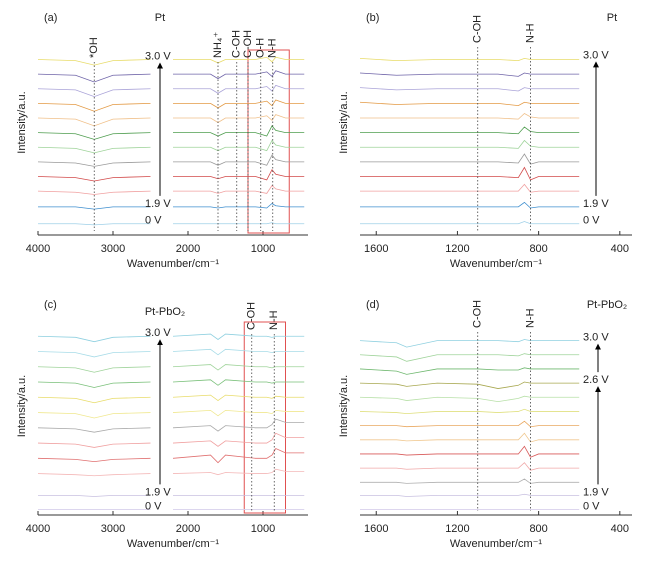  Describe the element at coordinates (596, 380) in the screenshot. I see `voltage-label: 2.6 V` at that location.